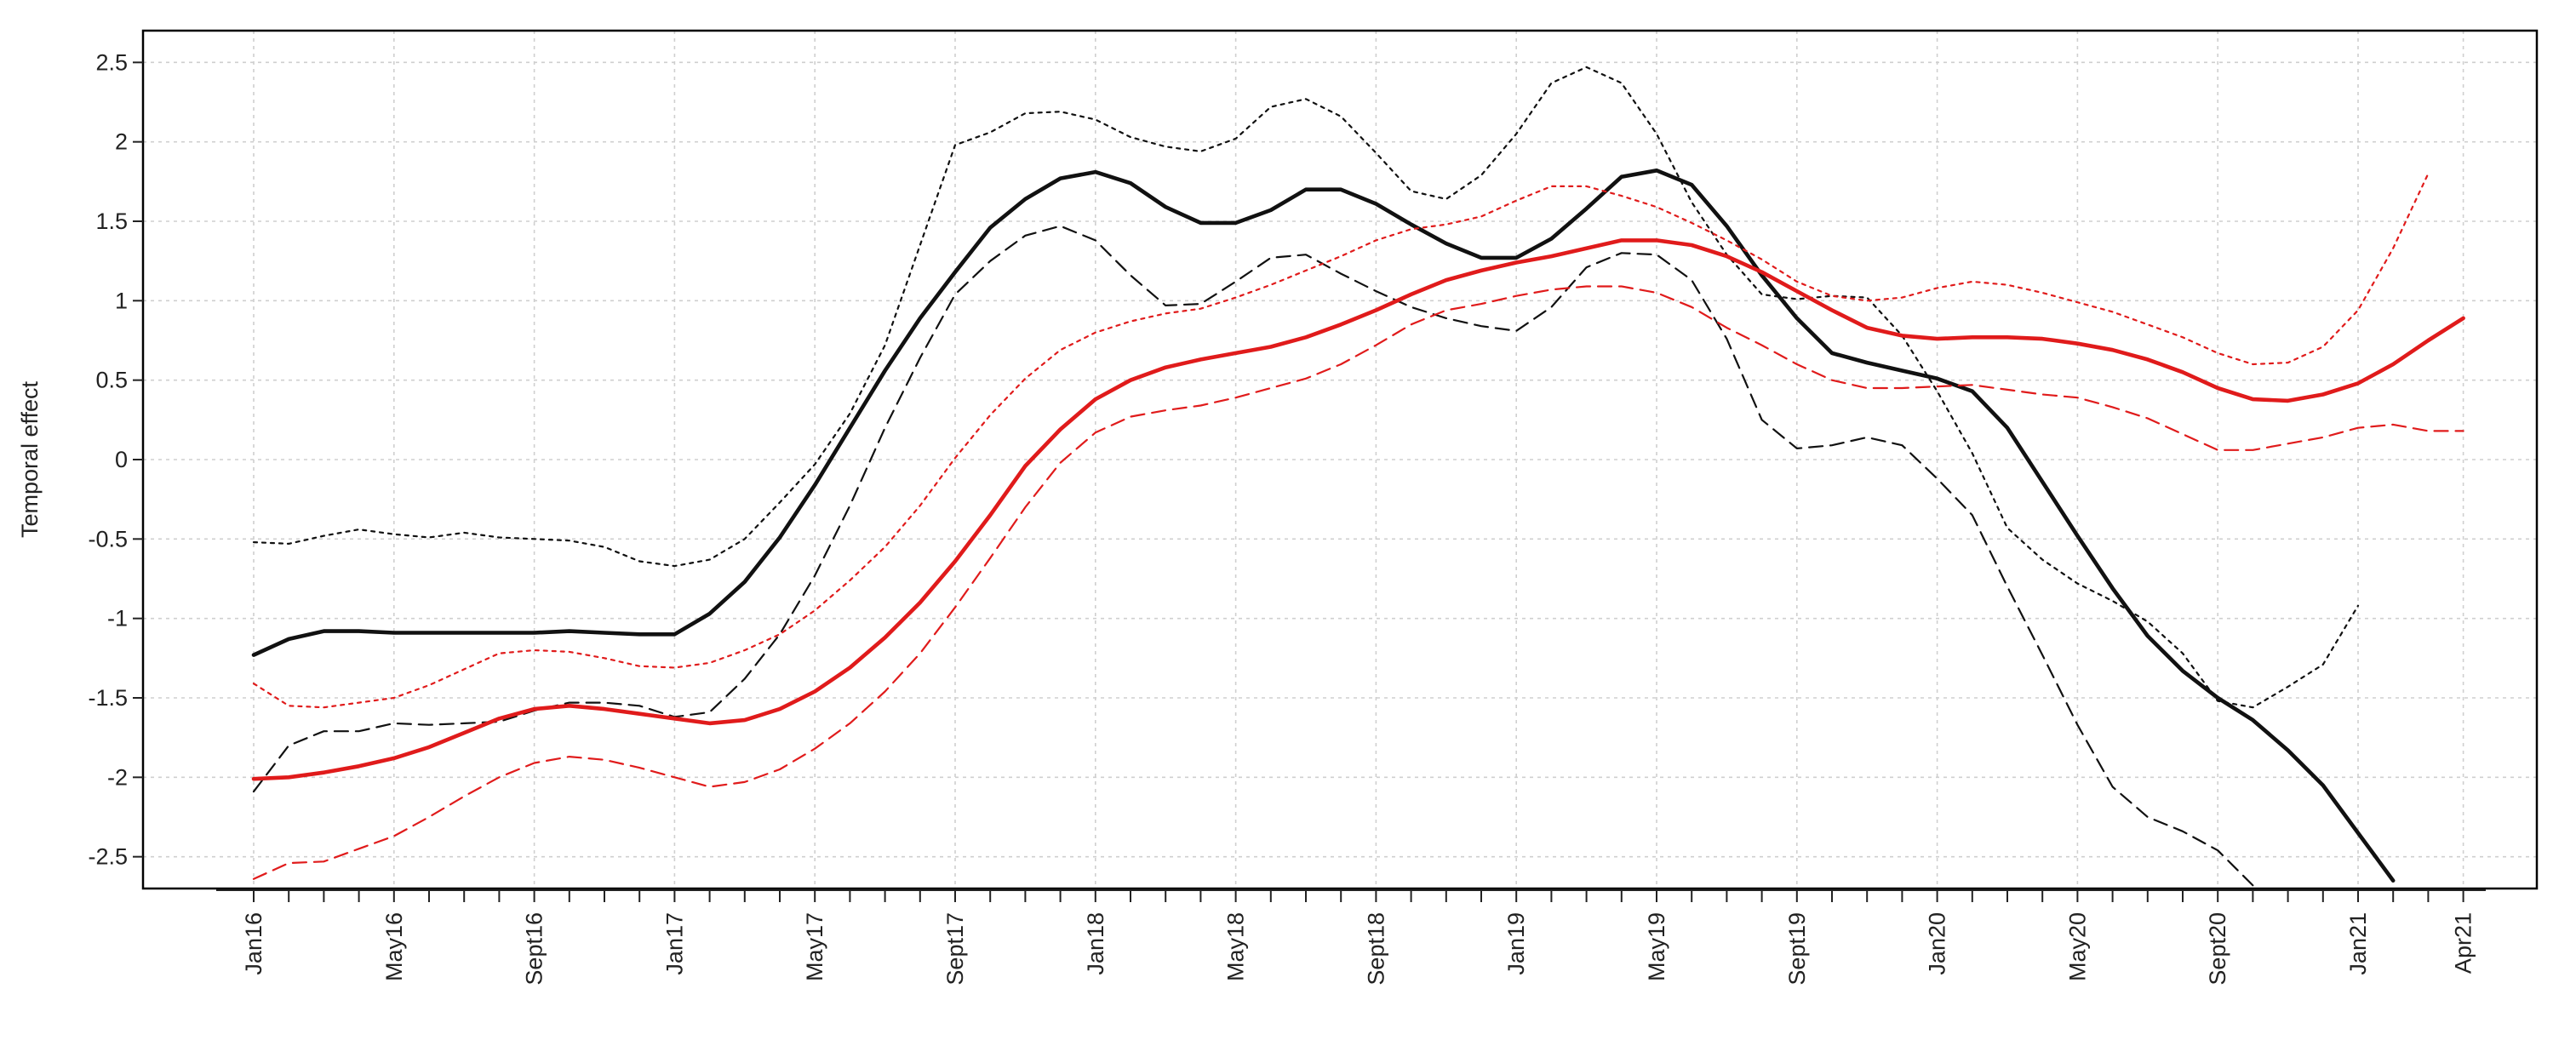 The width and height of the screenshot is (2576, 1040). Describe the element at coordinates (1376, 949) in the screenshot. I see `x-tick-label: Sept18` at that location.